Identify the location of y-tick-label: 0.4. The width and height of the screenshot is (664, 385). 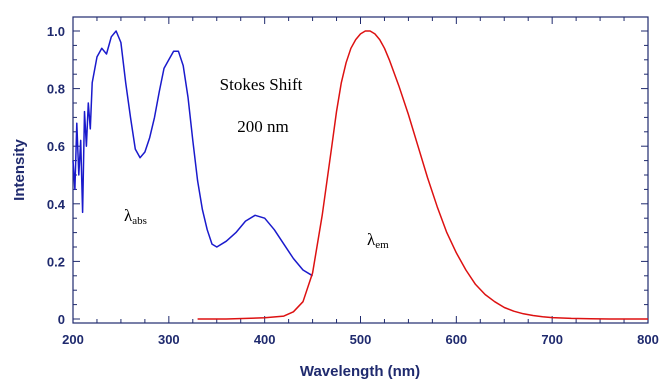
(56, 204).